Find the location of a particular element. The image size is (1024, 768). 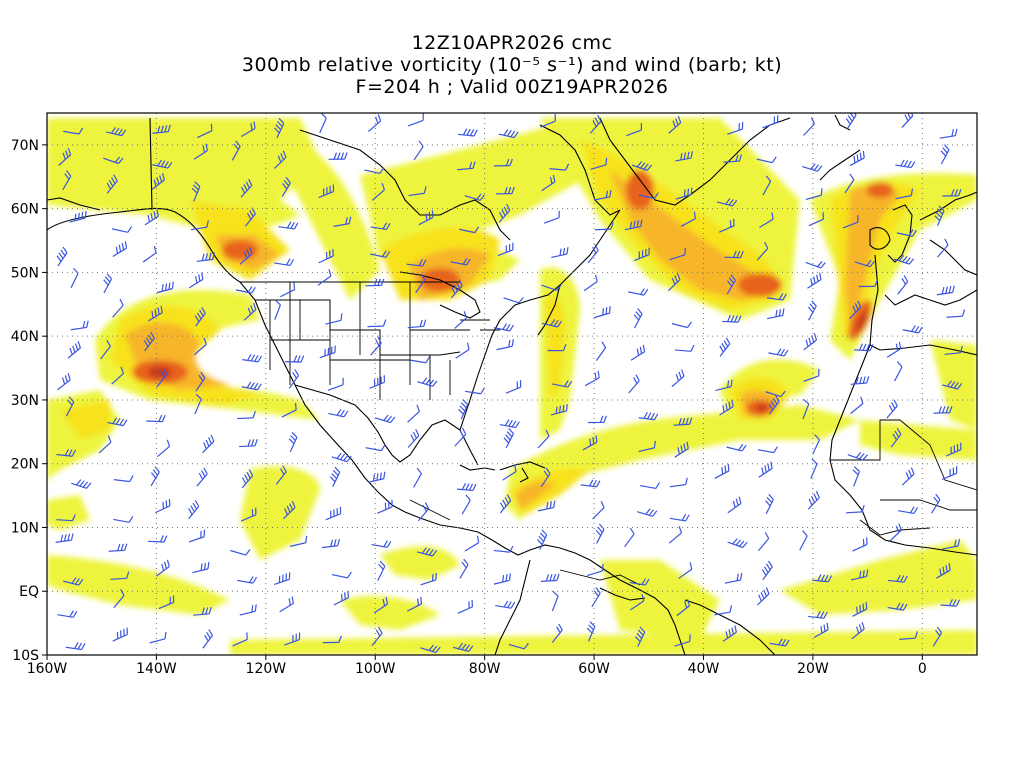

lon-tick-label: 160W is located at coordinates (47, 669).